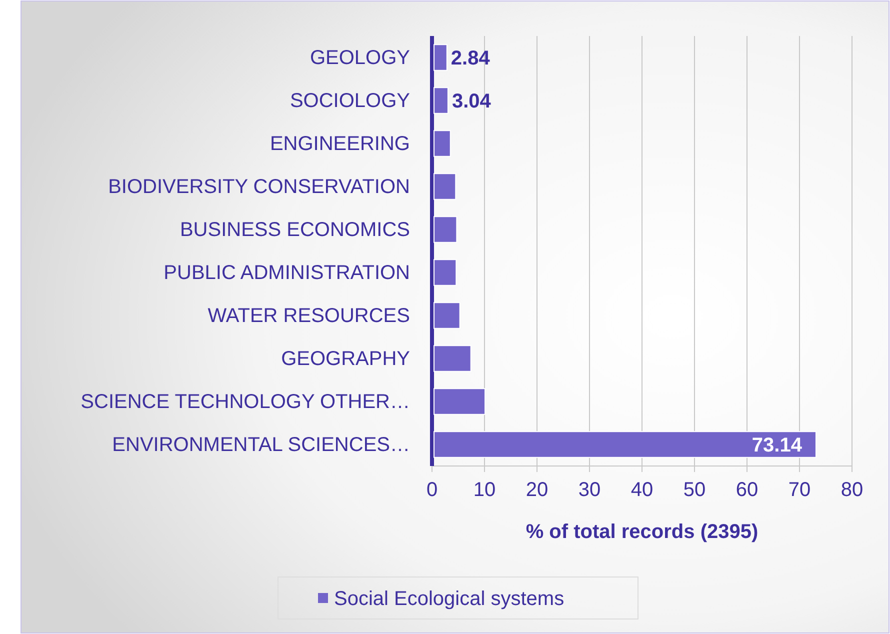 The image size is (890, 634). I want to click on y-tick-label: PUBLIC ADMINISTRATION, so click(287, 273).